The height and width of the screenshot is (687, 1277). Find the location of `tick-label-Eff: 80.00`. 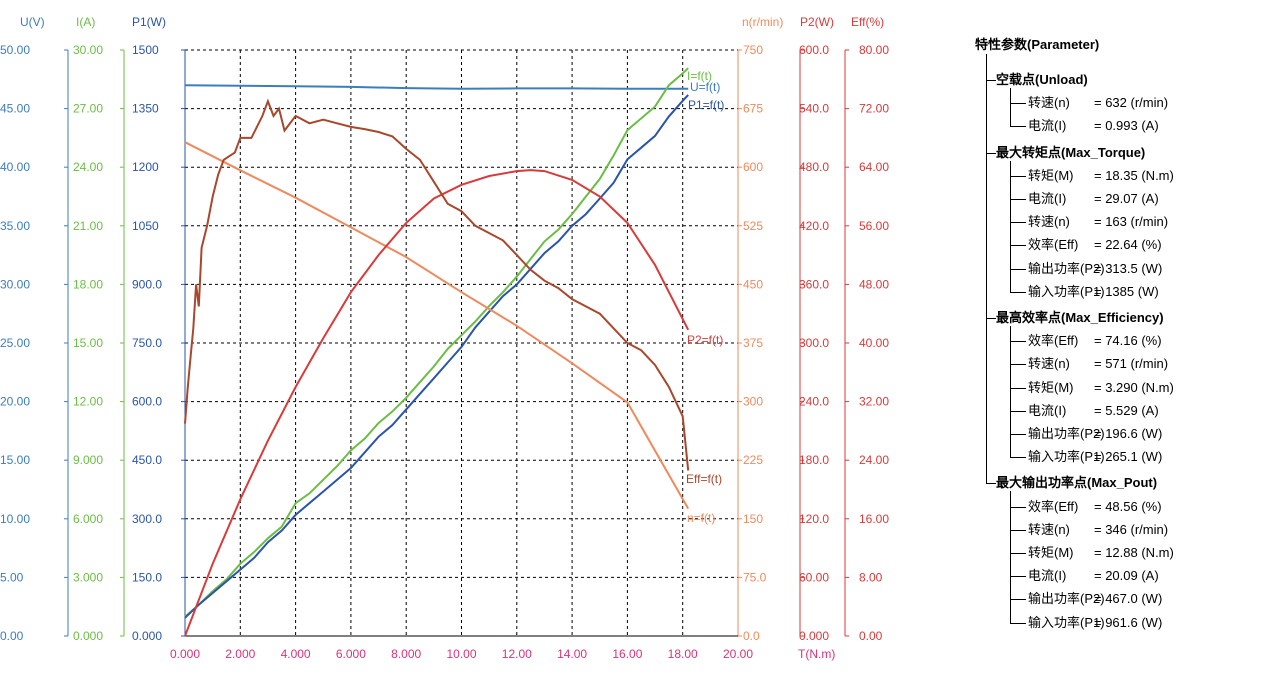

tick-label-Eff: 80.00 is located at coordinates (874, 50).